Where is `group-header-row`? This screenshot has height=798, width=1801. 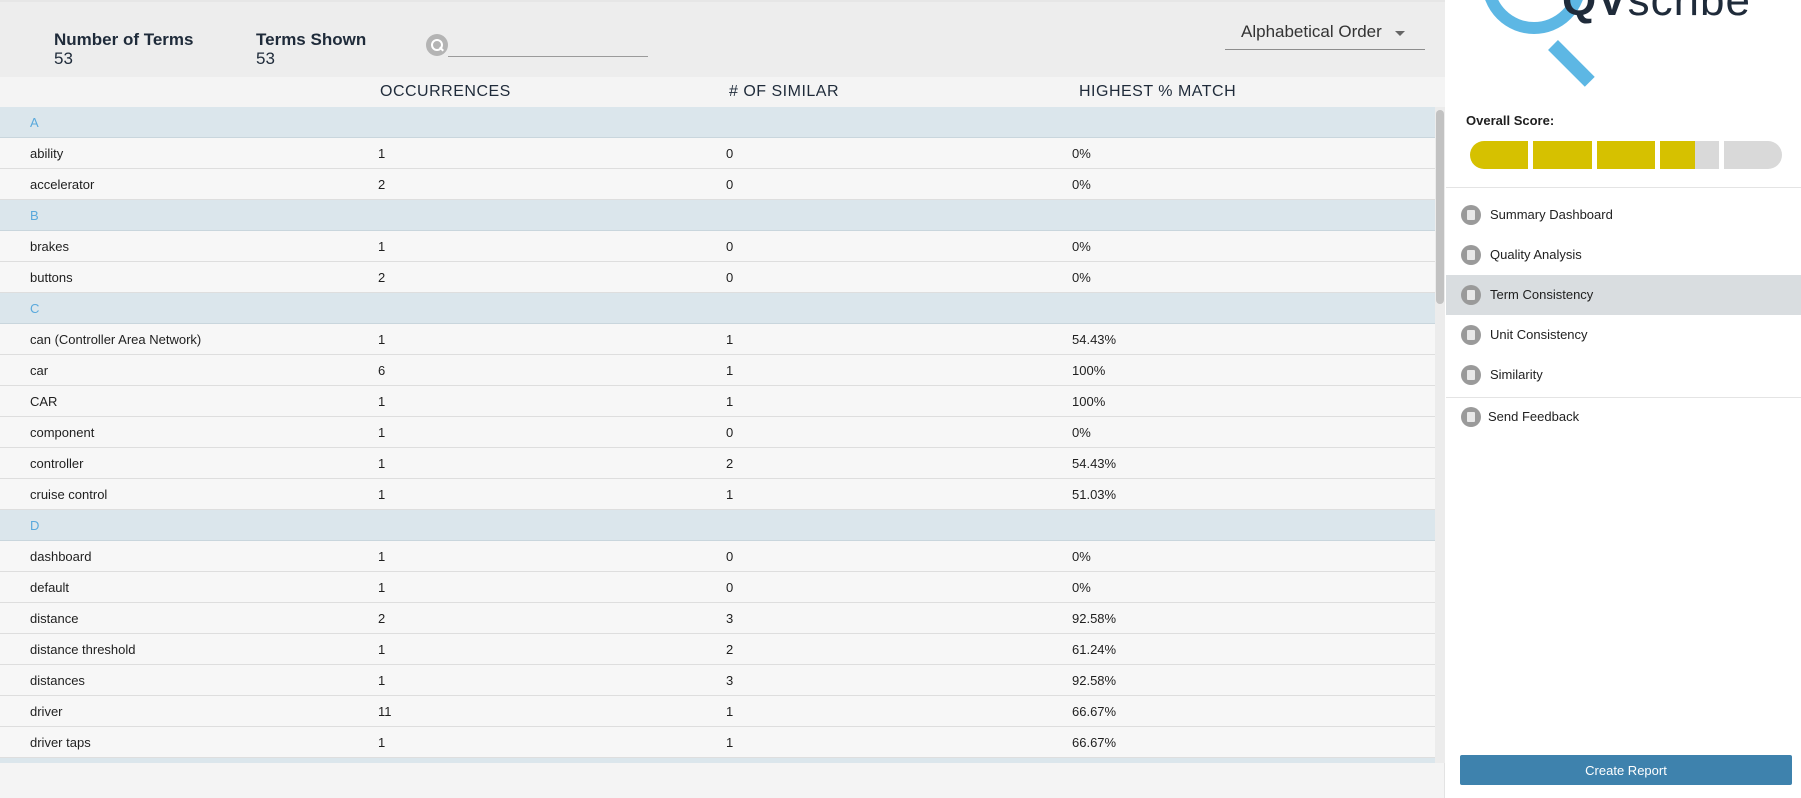 group-header-row is located at coordinates (717, 760).